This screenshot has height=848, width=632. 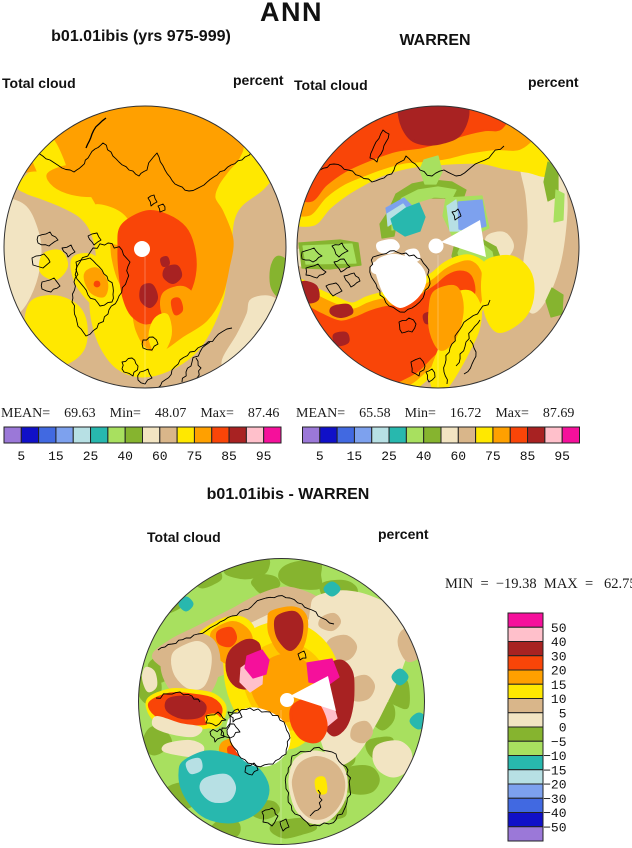 What do you see at coordinates (554, 827) in the screenshot?
I see `svg-text: −50` at bounding box center [554, 827].